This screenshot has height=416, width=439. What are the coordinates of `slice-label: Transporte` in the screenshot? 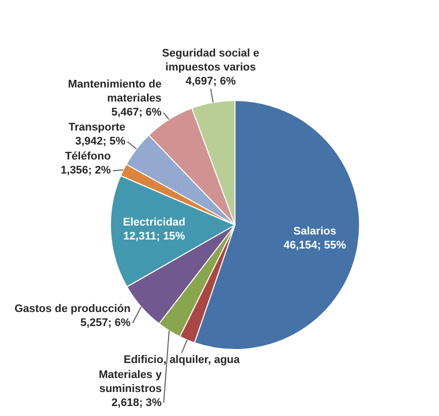 It's located at (97, 128).